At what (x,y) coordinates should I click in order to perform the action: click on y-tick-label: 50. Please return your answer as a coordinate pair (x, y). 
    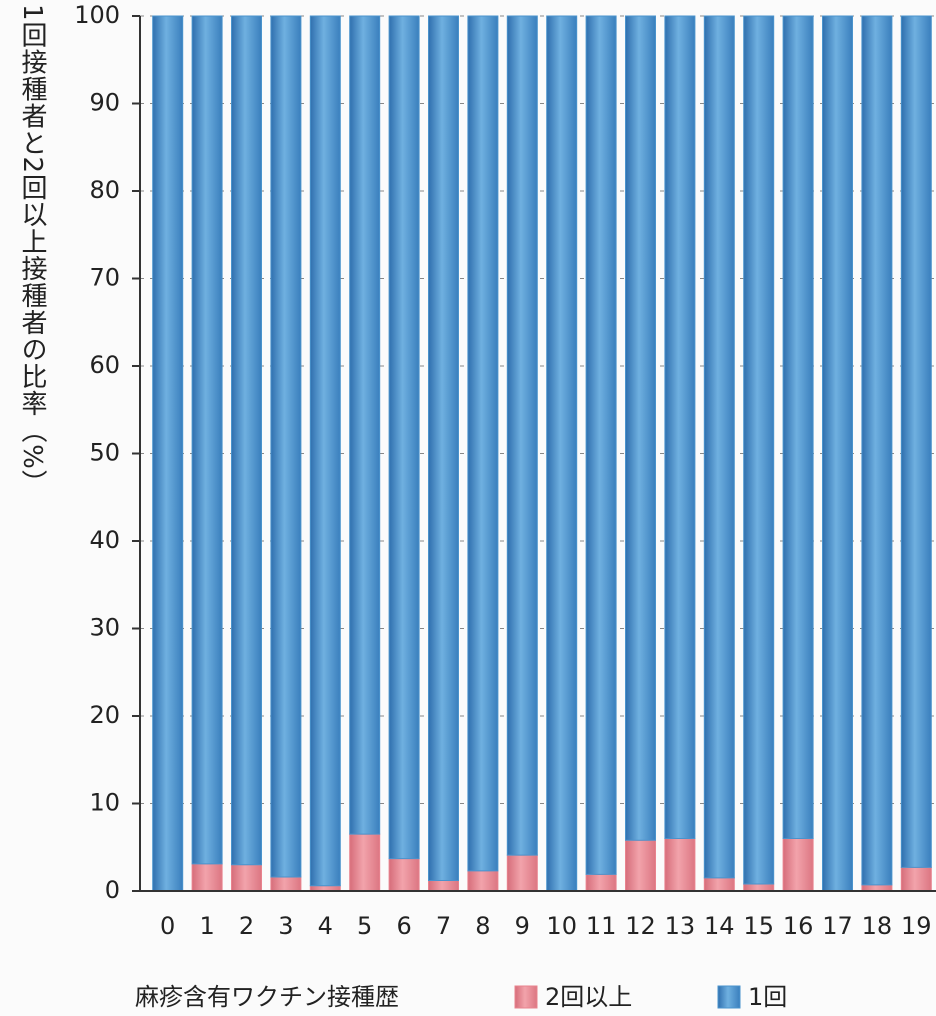
    Looking at the image, I should click on (104, 453).